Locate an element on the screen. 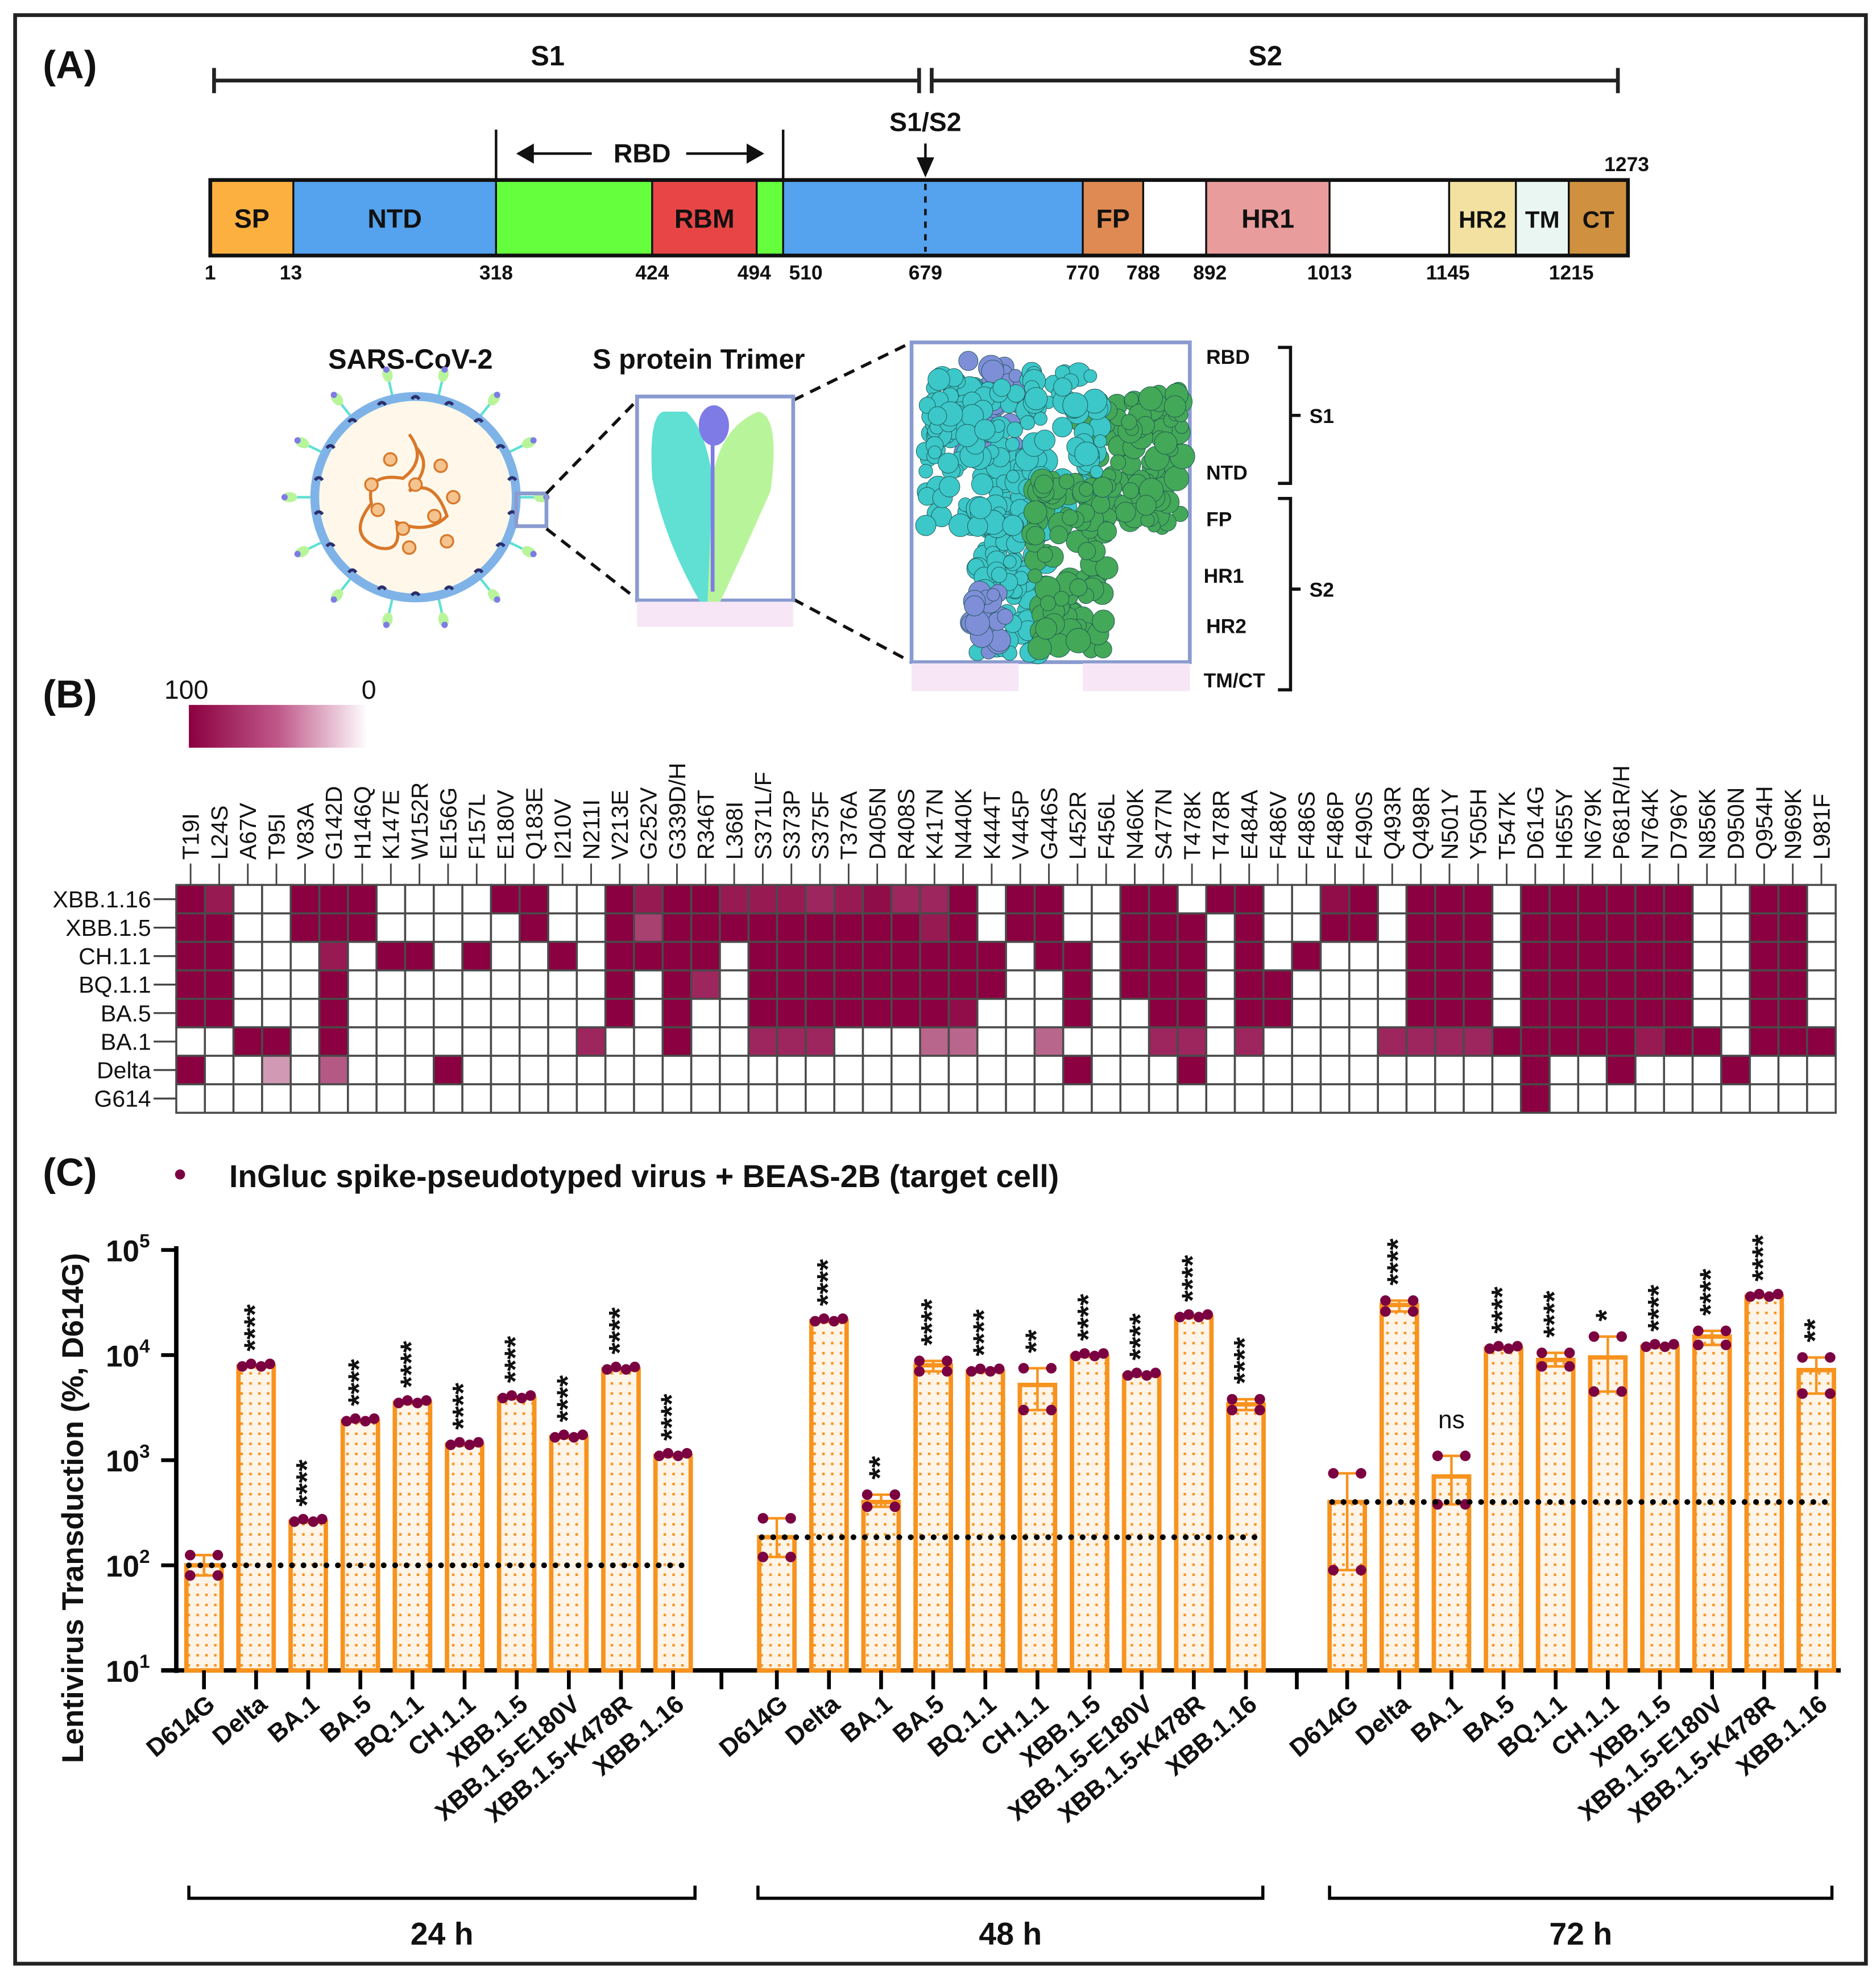 The height and width of the screenshot is (1970, 1876). membrane-protein-icon is located at coordinates (478, 571).